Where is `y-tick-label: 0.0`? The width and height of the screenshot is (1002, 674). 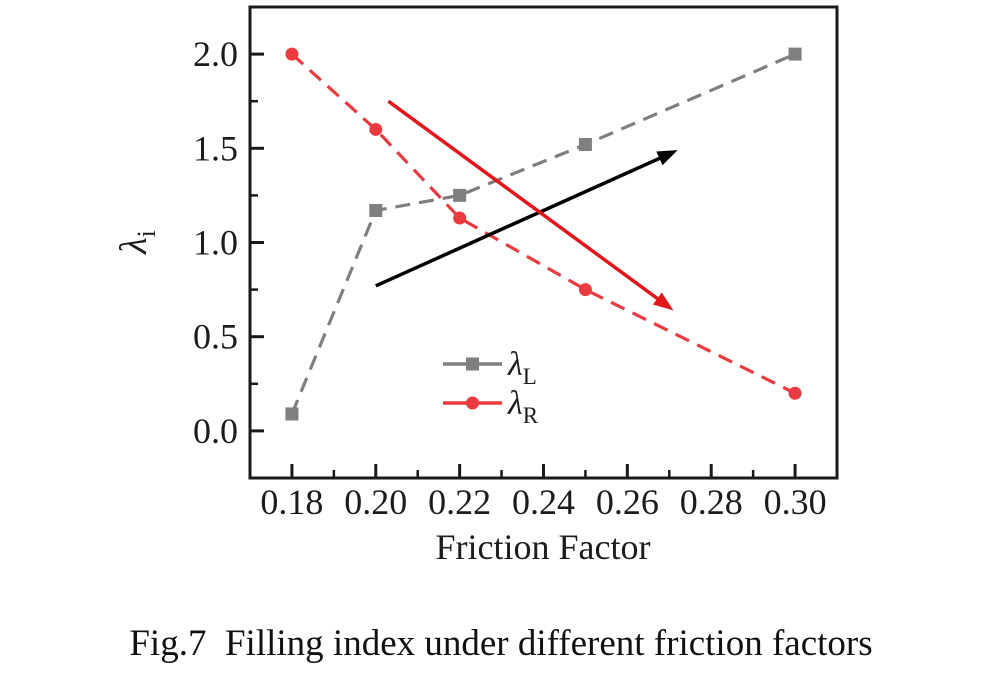 y-tick-label: 0.0 is located at coordinates (215, 431).